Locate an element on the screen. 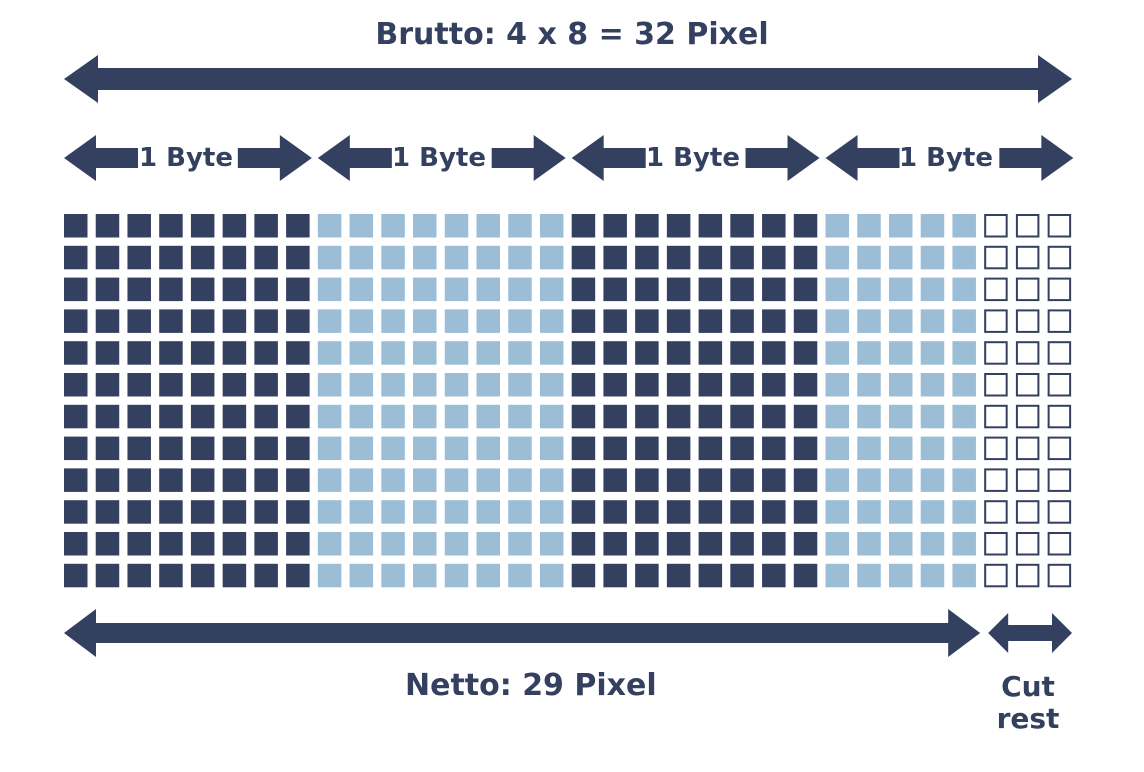 Image resolution: width=1144 pixels, height=772 pixels. byte-label-1: 1 Byte is located at coordinates (186, 158).